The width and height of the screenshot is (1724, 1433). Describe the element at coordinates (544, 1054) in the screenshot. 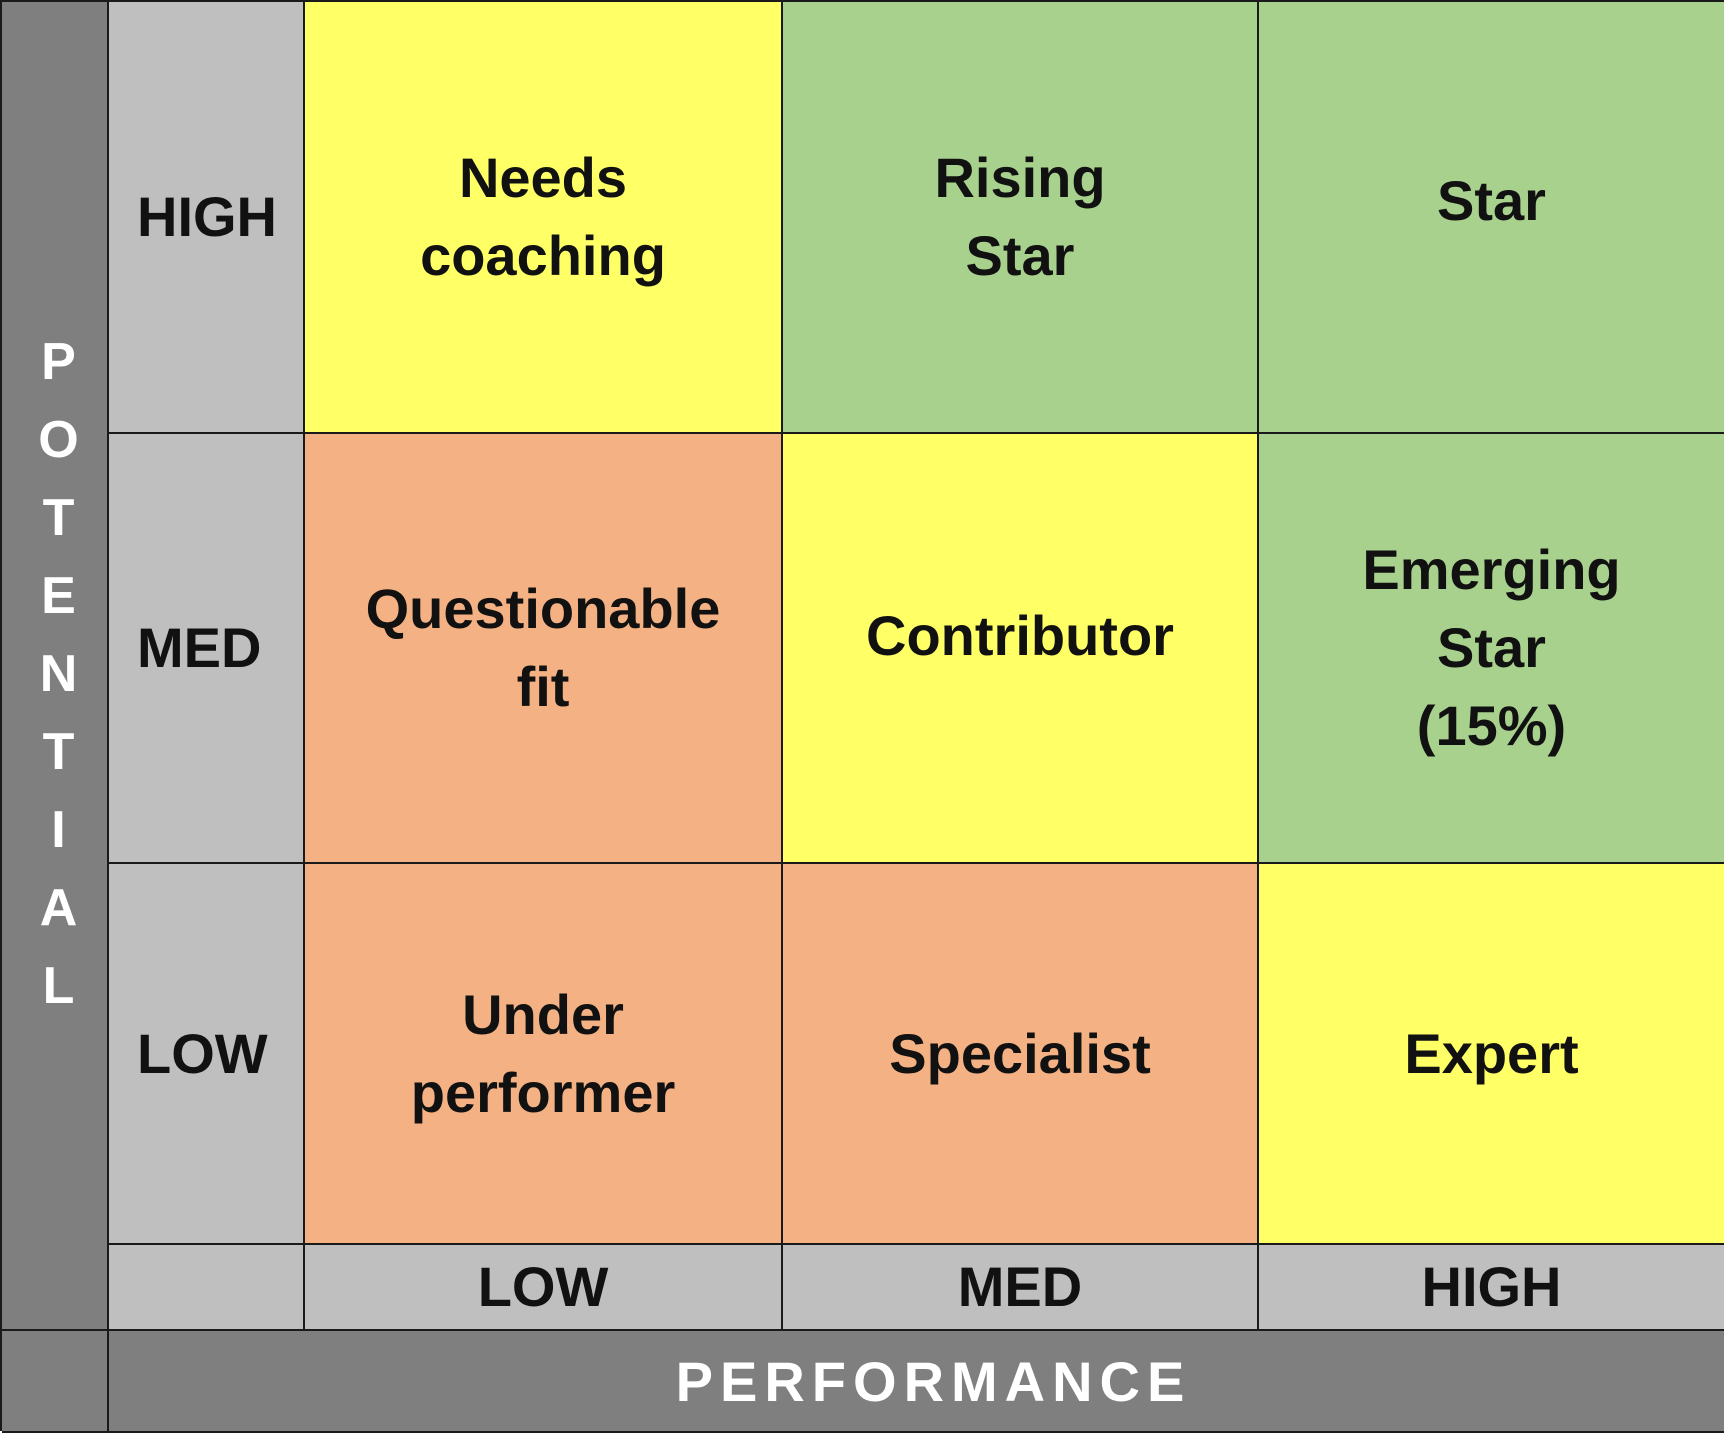

I see `cell-under-performer: Under performer` at that location.